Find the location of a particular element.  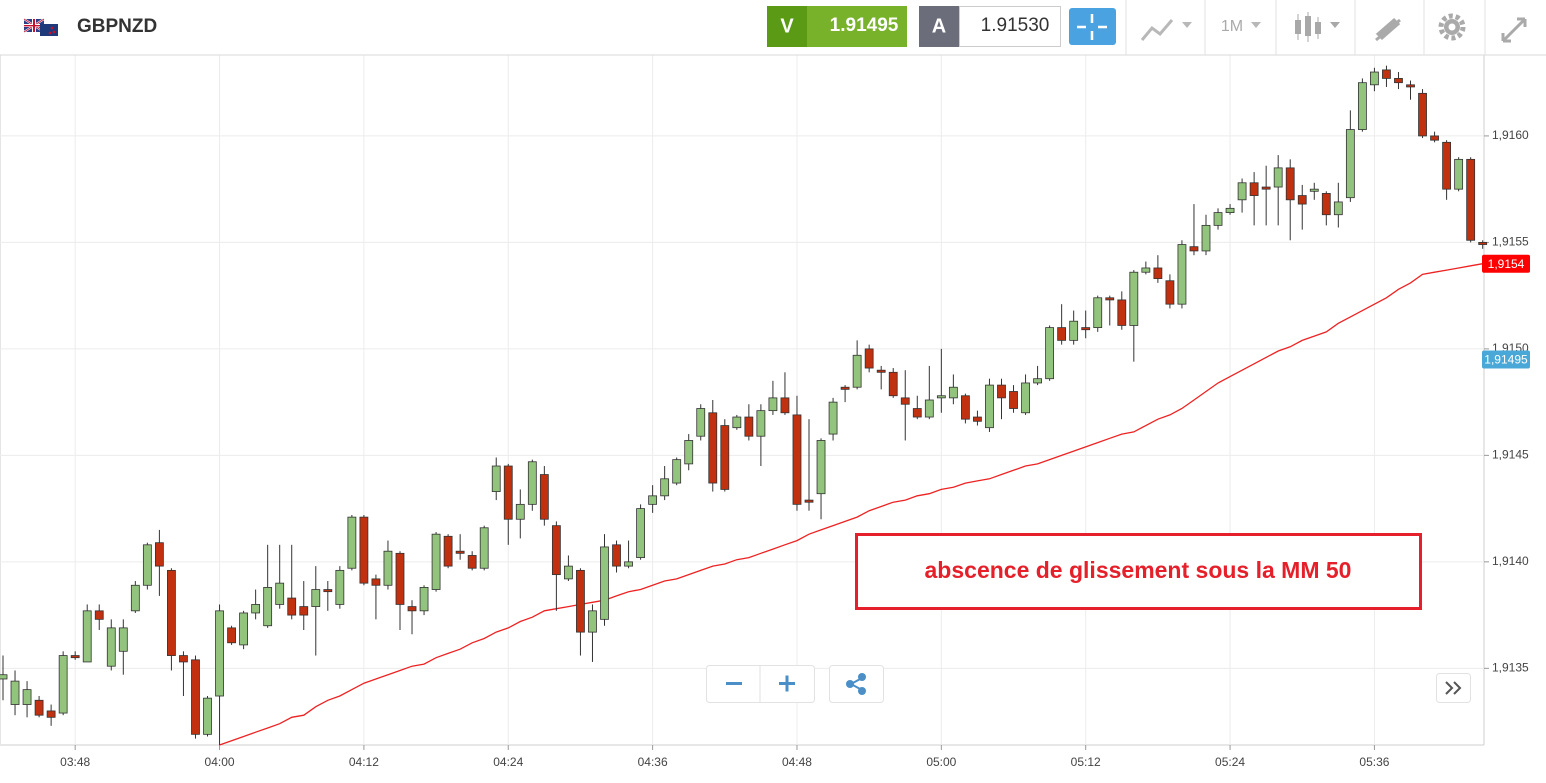

zoom-out-button is located at coordinates (734, 683).